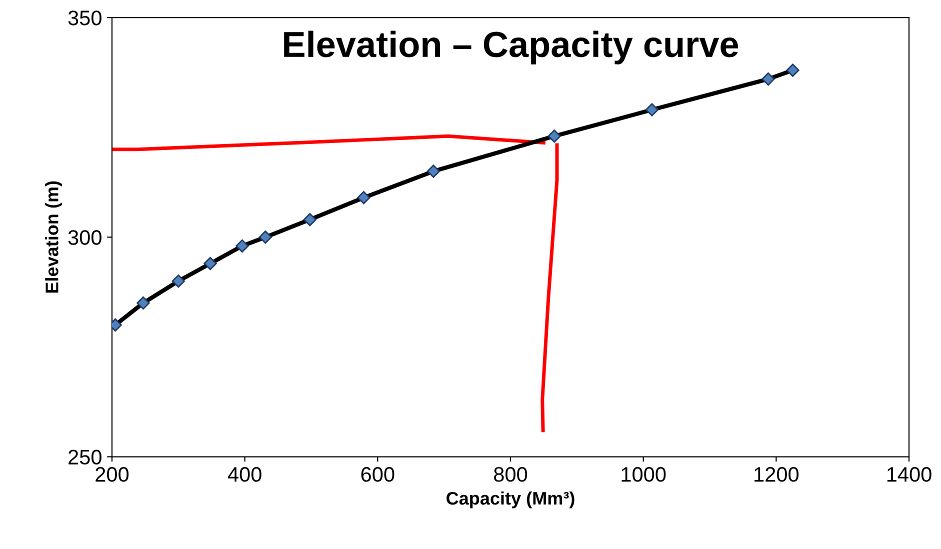  What do you see at coordinates (511, 474) in the screenshot?
I see `x-tick-label: 800` at bounding box center [511, 474].